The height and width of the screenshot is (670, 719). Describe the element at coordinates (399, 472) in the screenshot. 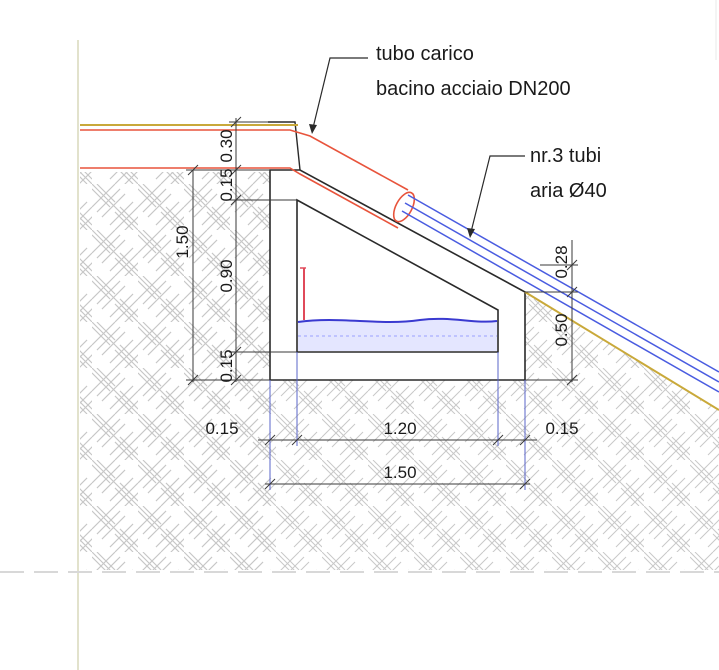

I see `dim-1-50-horizontal: 1.50` at that location.